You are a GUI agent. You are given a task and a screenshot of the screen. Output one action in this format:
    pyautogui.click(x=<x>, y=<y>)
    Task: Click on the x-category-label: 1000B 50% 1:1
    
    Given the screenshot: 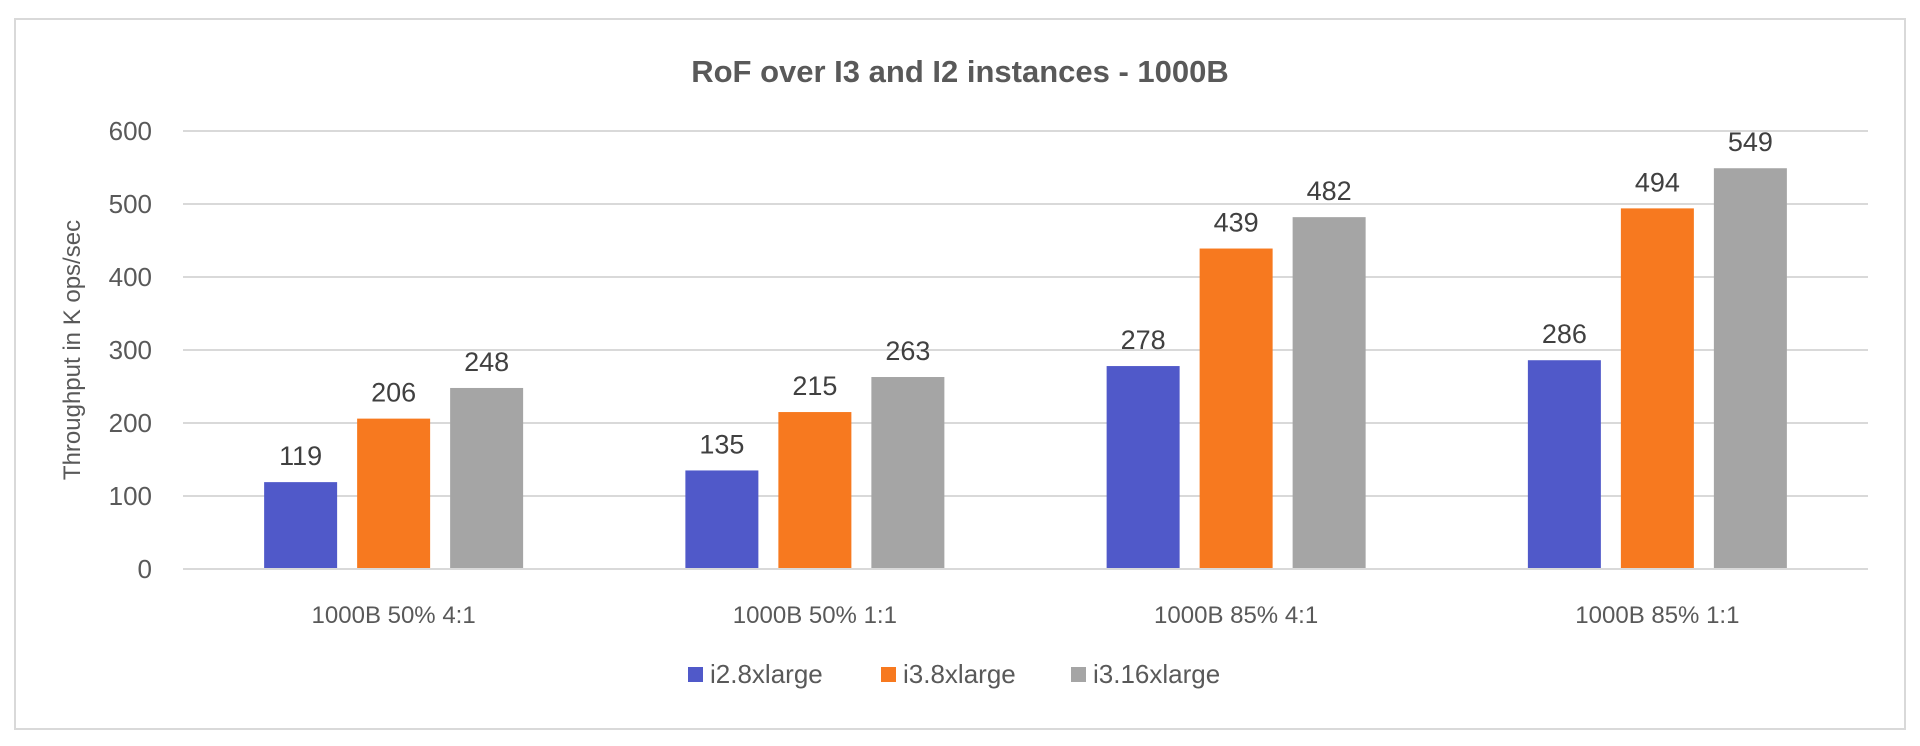 What is the action you would take?
    pyautogui.click(x=815, y=615)
    